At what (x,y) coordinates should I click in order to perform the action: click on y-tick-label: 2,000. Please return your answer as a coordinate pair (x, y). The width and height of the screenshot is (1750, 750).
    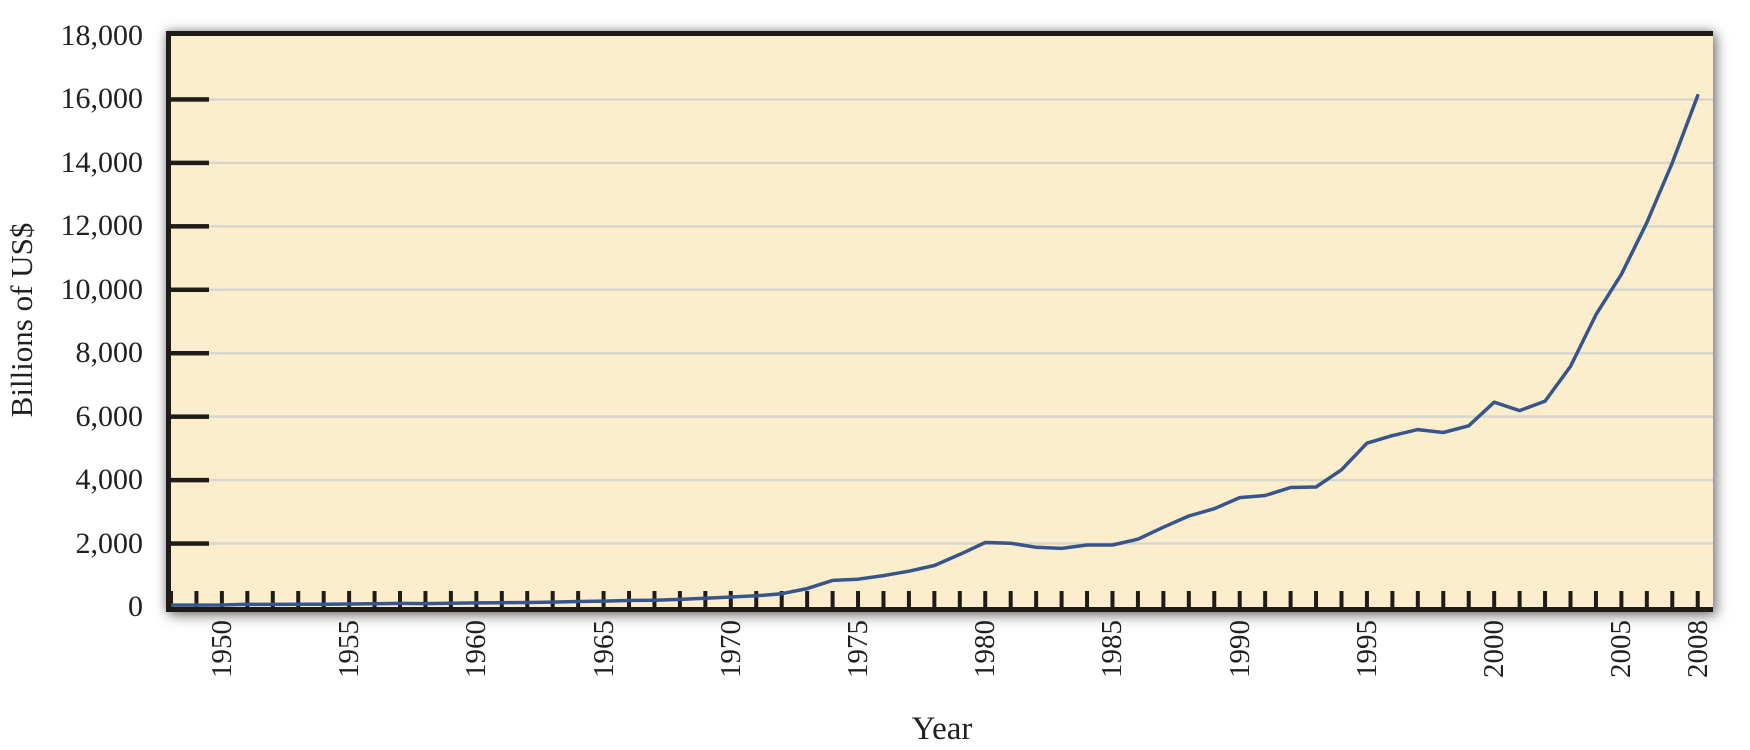
    Looking at the image, I should click on (109, 543).